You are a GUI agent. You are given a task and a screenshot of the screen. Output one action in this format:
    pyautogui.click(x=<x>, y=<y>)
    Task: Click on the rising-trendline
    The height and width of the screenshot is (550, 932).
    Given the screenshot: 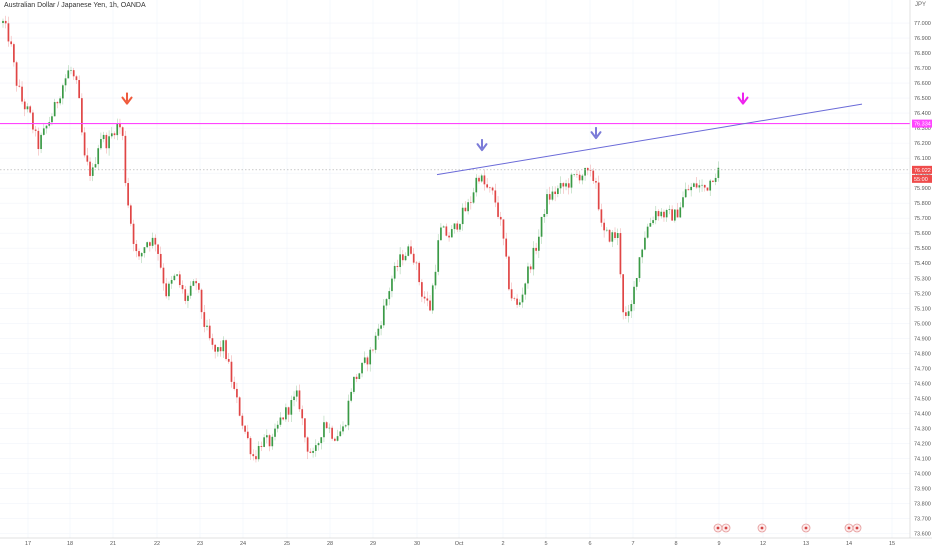 What is the action you would take?
    pyautogui.click(x=649, y=139)
    